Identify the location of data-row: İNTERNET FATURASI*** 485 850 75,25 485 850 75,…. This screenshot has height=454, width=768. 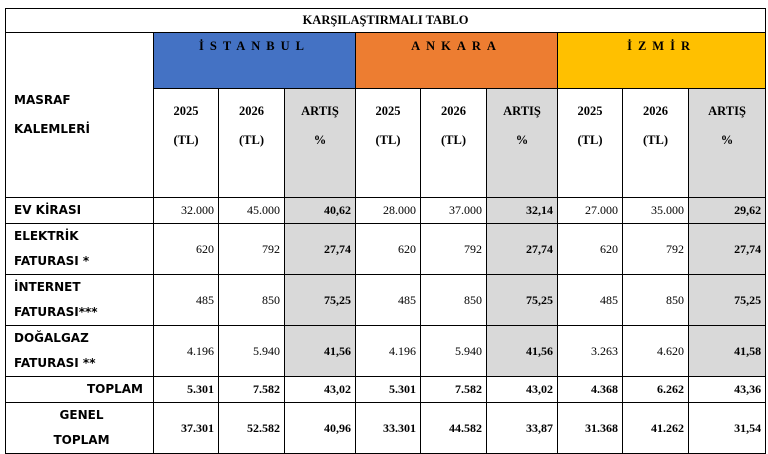
(386, 300).